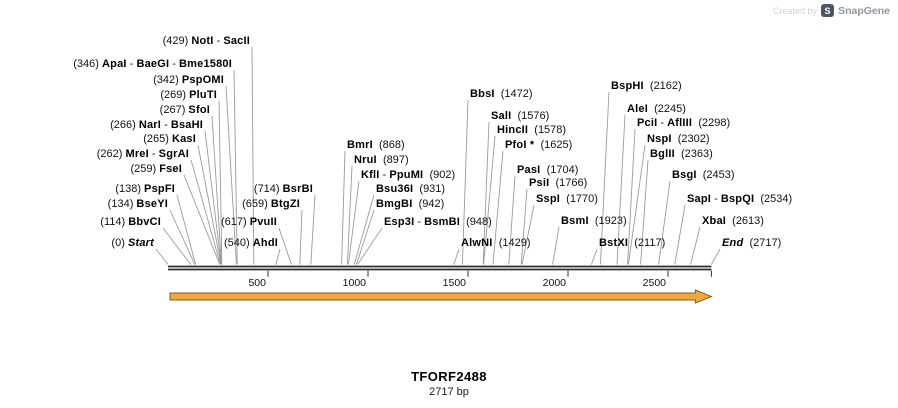 The width and height of the screenshot is (898, 408). What do you see at coordinates (376, 145) in the screenshot?
I see `site-label-868: BmrI (868)` at bounding box center [376, 145].